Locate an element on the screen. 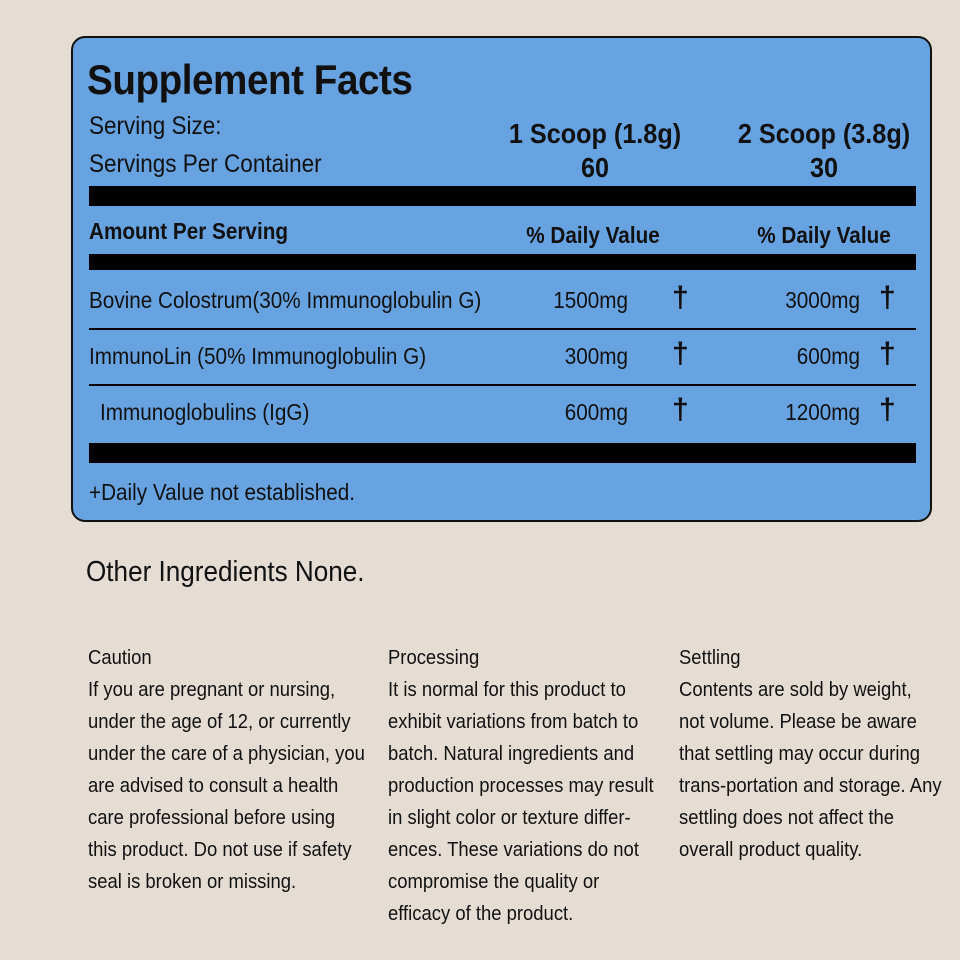 This screenshot has height=960, width=960. daily-value-header-2: % Daily Value is located at coordinates (824, 235).